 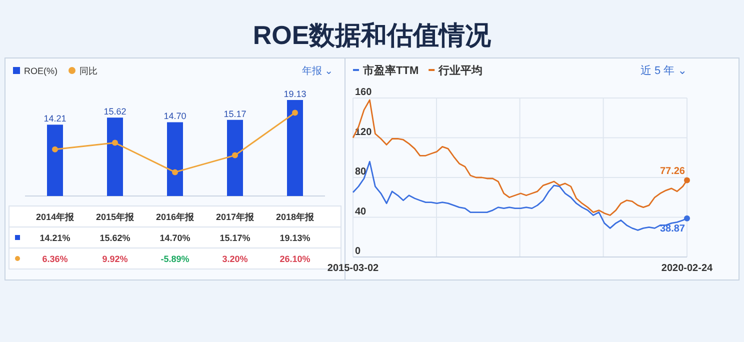 What do you see at coordinates (176, 217) in the screenshot?
I see `x-tick-label: 2016年报` at bounding box center [176, 217].